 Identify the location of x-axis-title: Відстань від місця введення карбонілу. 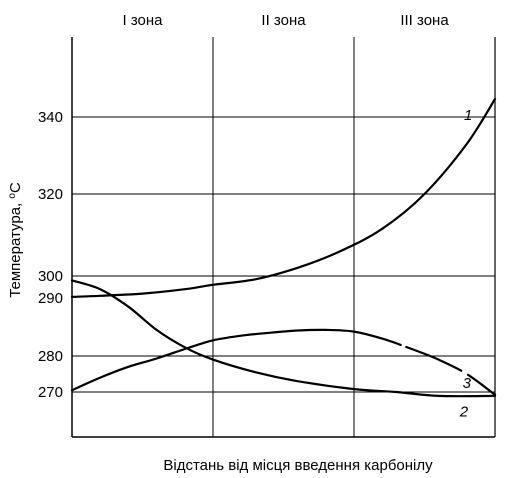
(298, 465).